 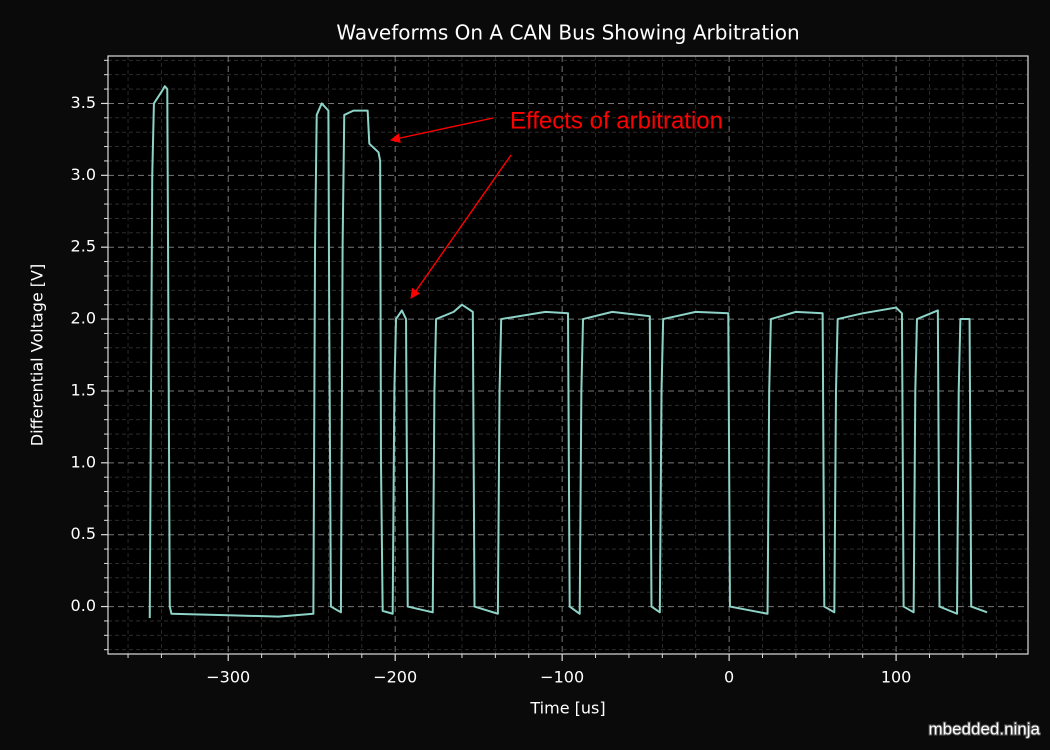 What do you see at coordinates (83, 174) in the screenshot?
I see `y-tick-label: 3.0` at bounding box center [83, 174].